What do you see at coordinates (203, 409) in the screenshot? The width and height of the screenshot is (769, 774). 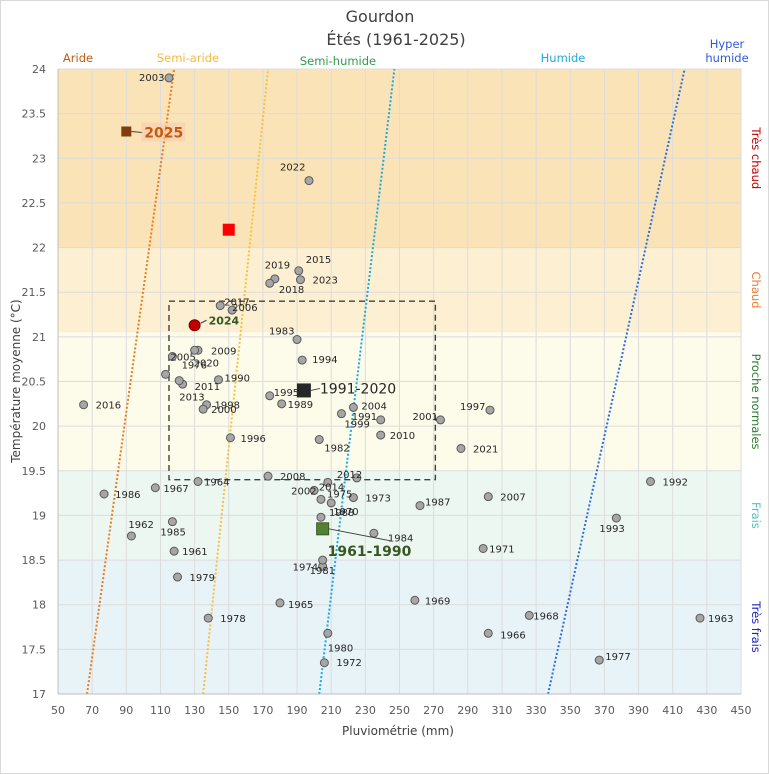 I see `point-2000` at bounding box center [203, 409].